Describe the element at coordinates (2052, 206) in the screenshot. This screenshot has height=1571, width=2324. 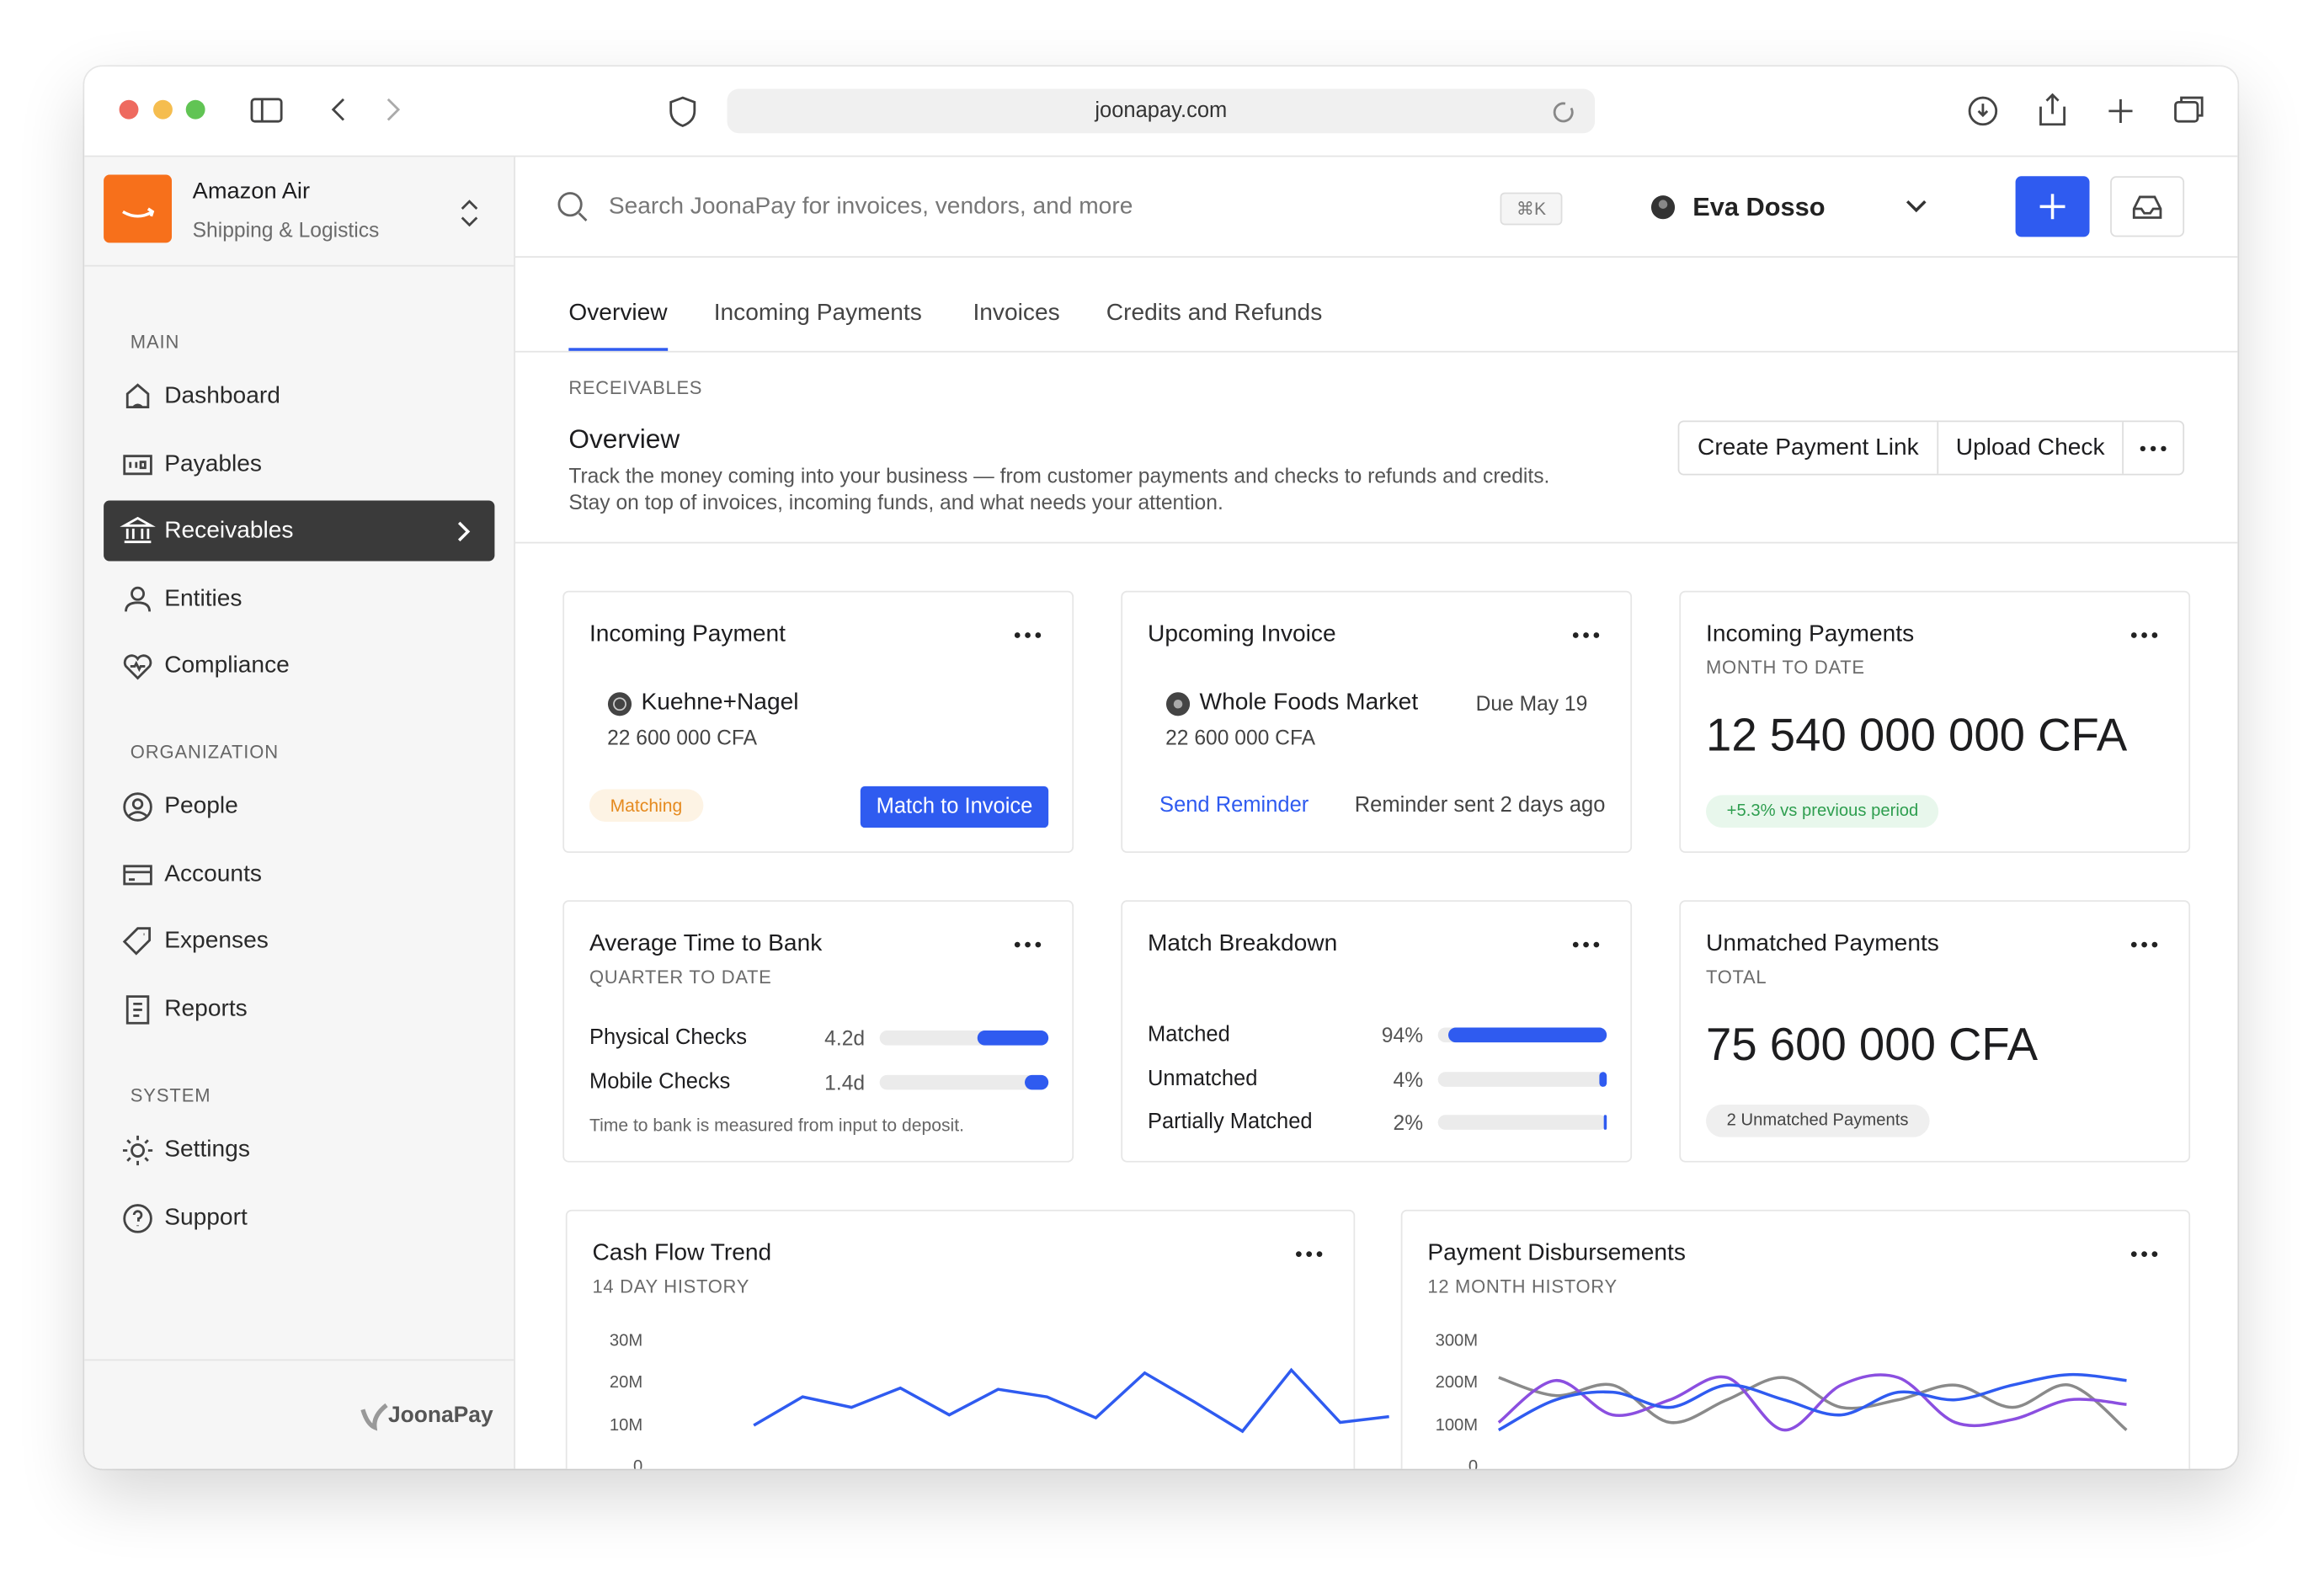
I see `add-button` at that location.